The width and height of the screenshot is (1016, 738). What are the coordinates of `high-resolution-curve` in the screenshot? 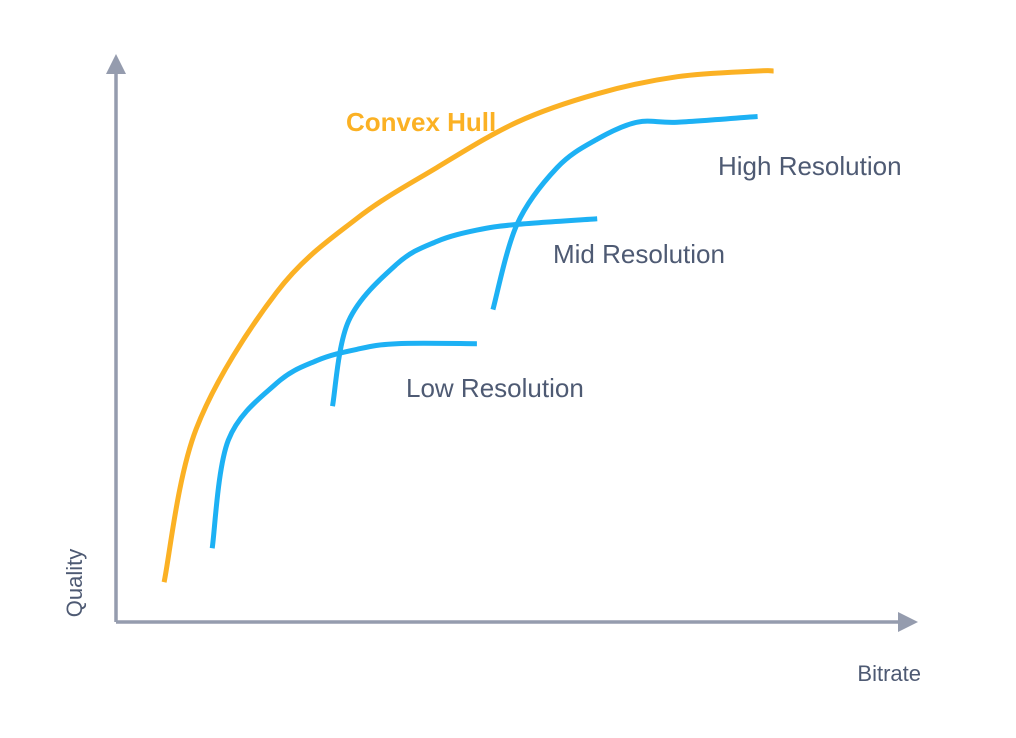 It's located at (624, 212).